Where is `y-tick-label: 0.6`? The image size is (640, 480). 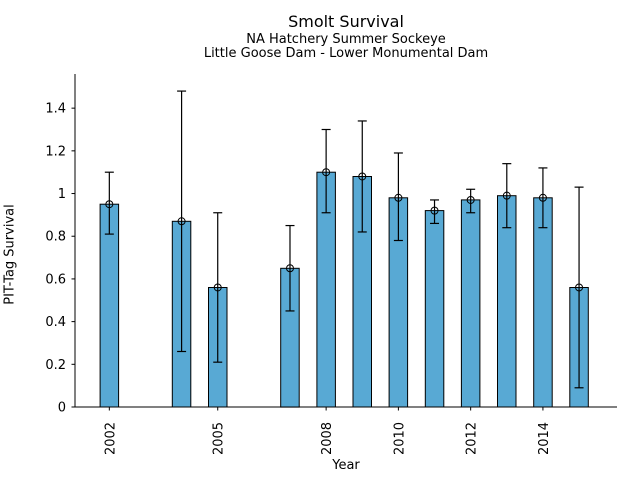
y-tick-label: 0.6 is located at coordinates (55, 279).